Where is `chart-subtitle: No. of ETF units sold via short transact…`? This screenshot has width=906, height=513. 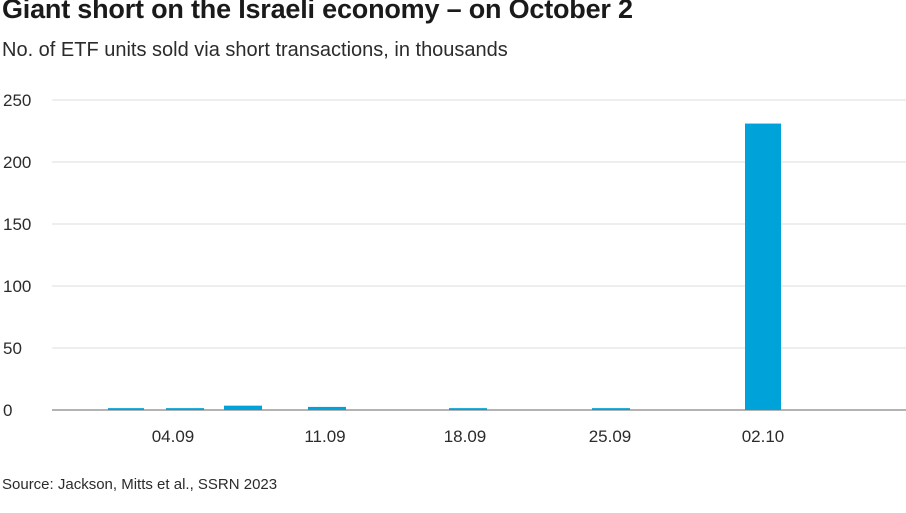 chart-subtitle: No. of ETF units sold via short transact… is located at coordinates (255, 50).